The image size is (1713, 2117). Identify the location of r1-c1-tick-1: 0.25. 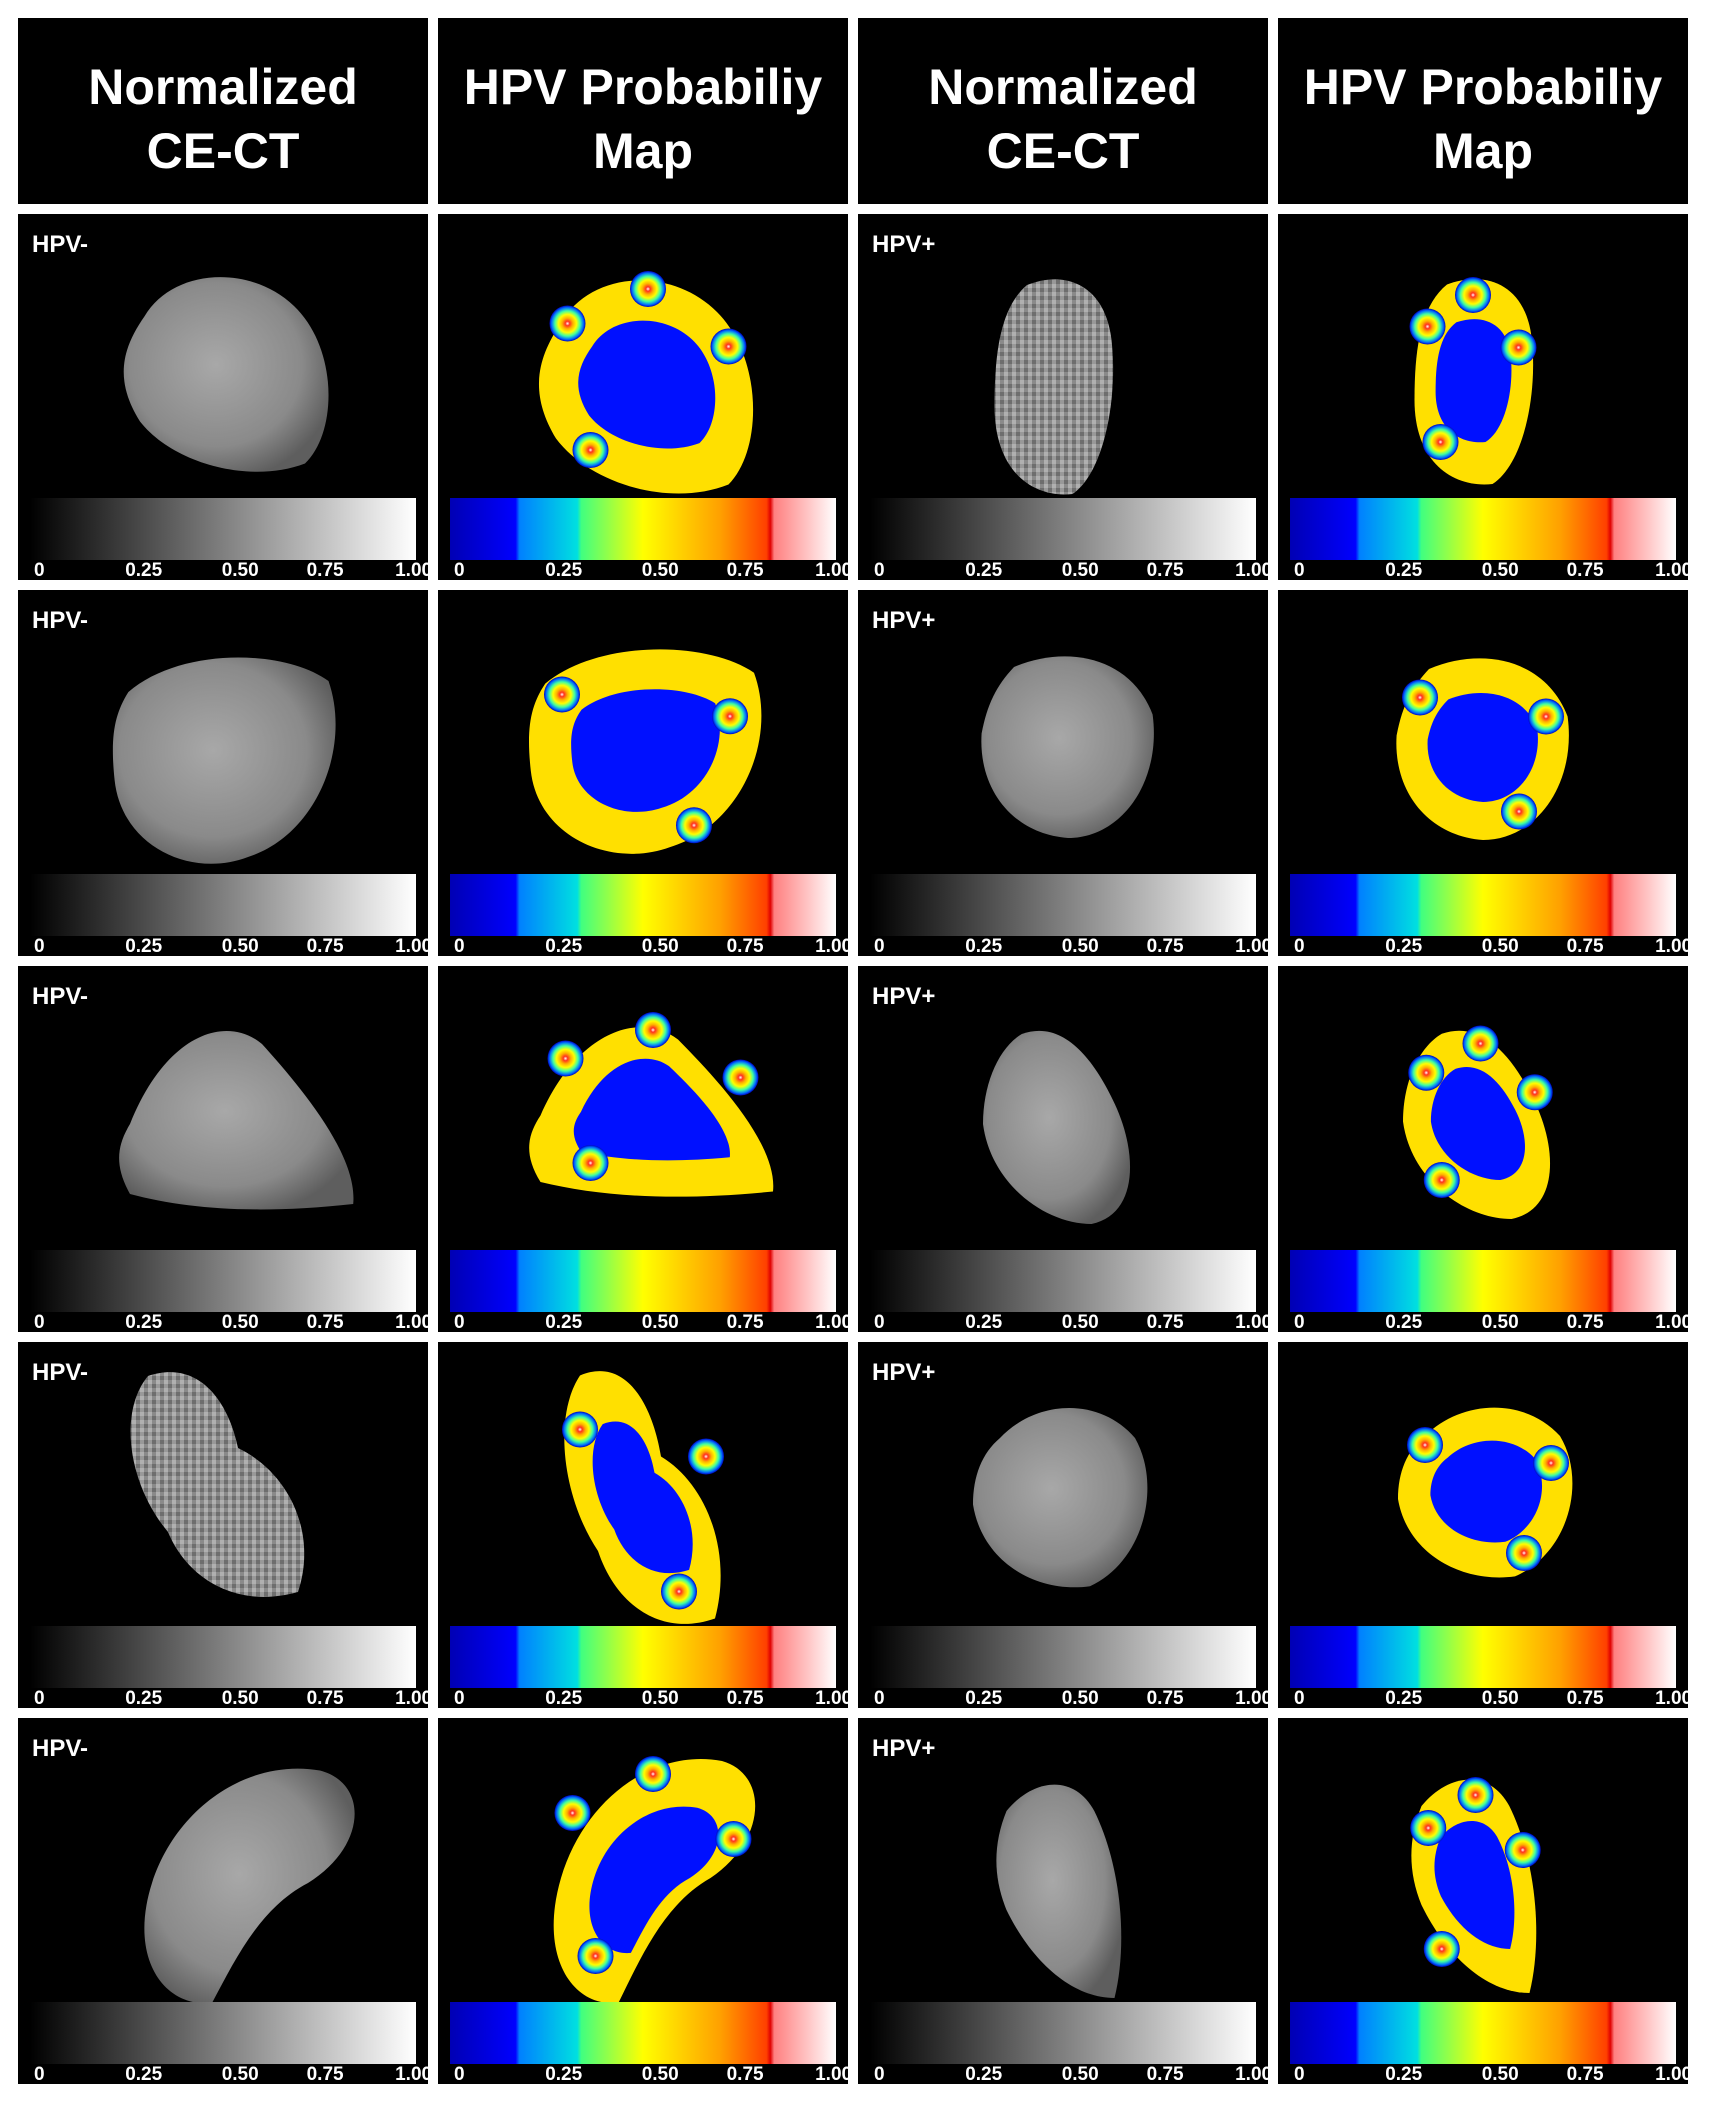
(563, 946).